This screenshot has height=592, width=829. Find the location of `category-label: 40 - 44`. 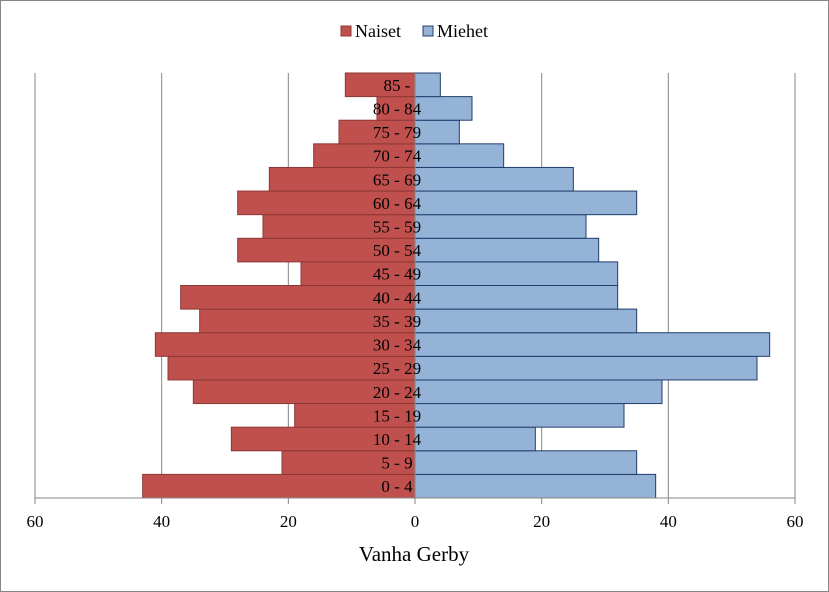

category-label: 40 - 44 is located at coordinates (397, 297).